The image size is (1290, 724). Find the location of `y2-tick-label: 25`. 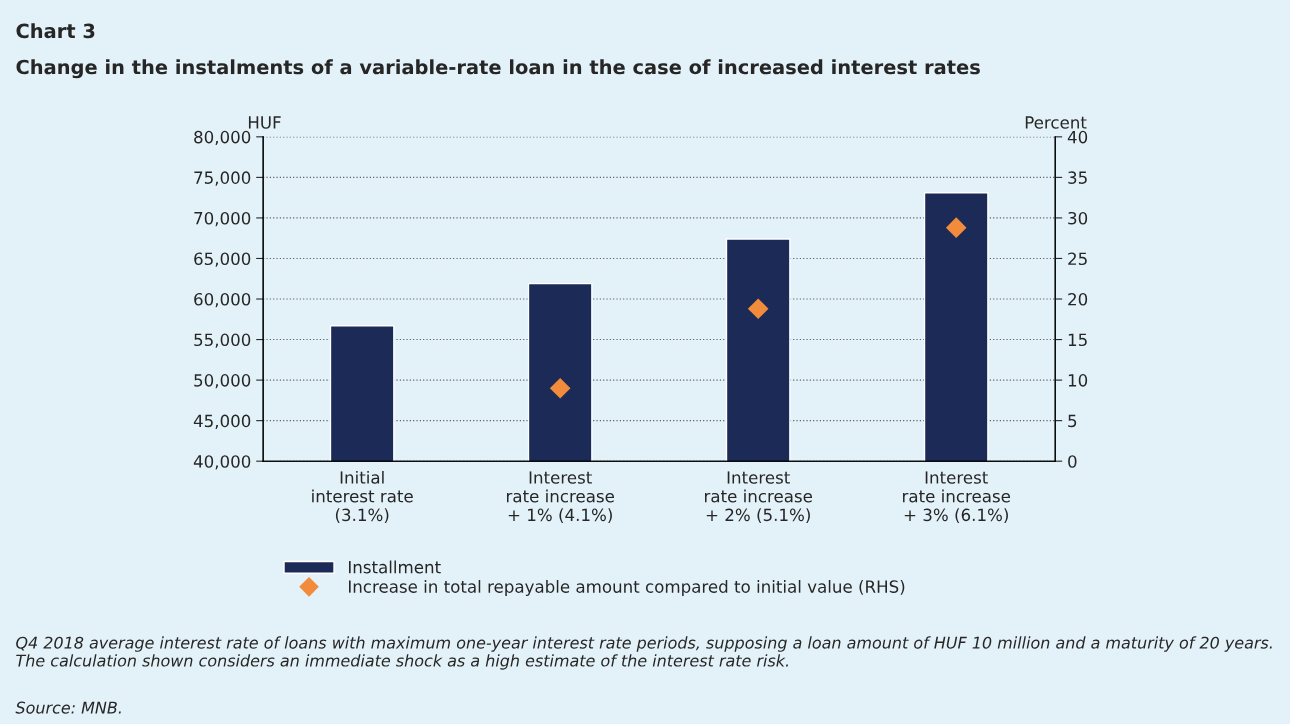

y2-tick-label: 25 is located at coordinates (1077, 259).